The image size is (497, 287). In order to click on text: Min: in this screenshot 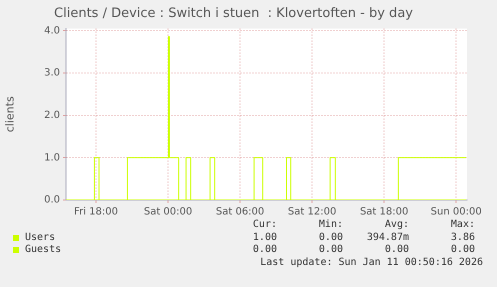, I will do `click(330, 224)`.